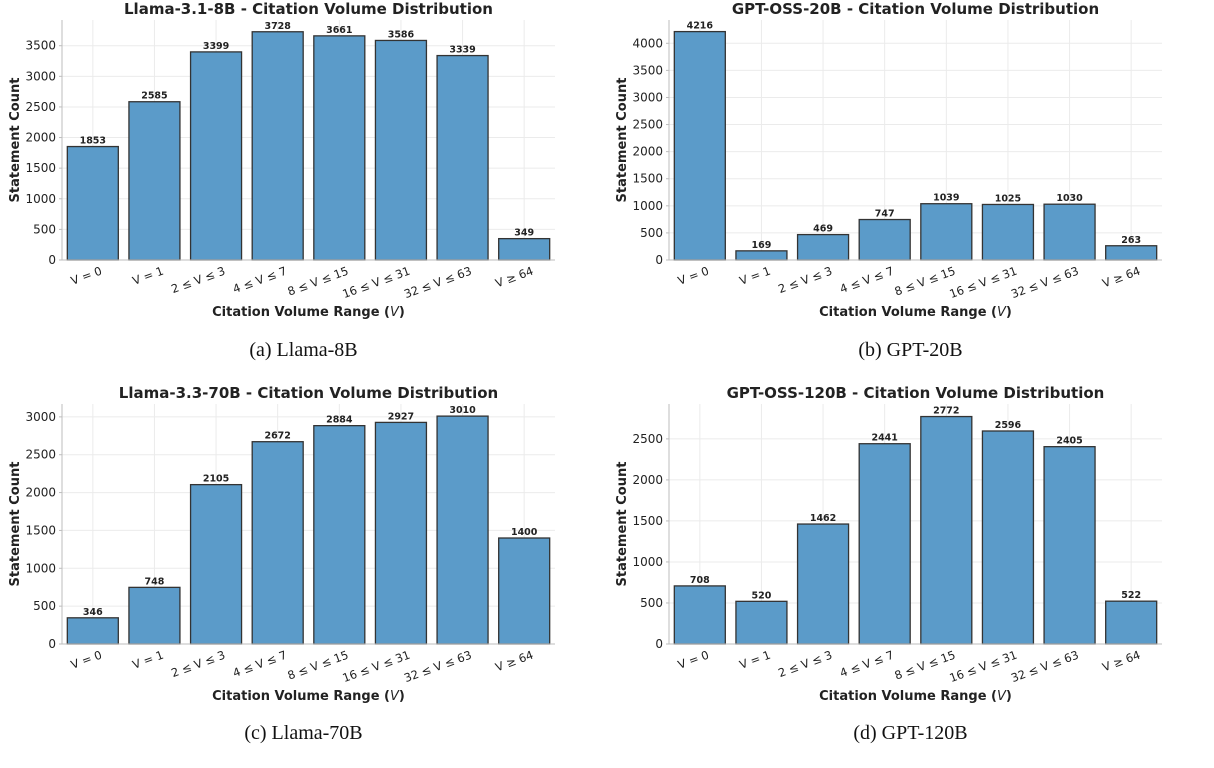  I want to click on data-label: 1462, so click(823, 518).